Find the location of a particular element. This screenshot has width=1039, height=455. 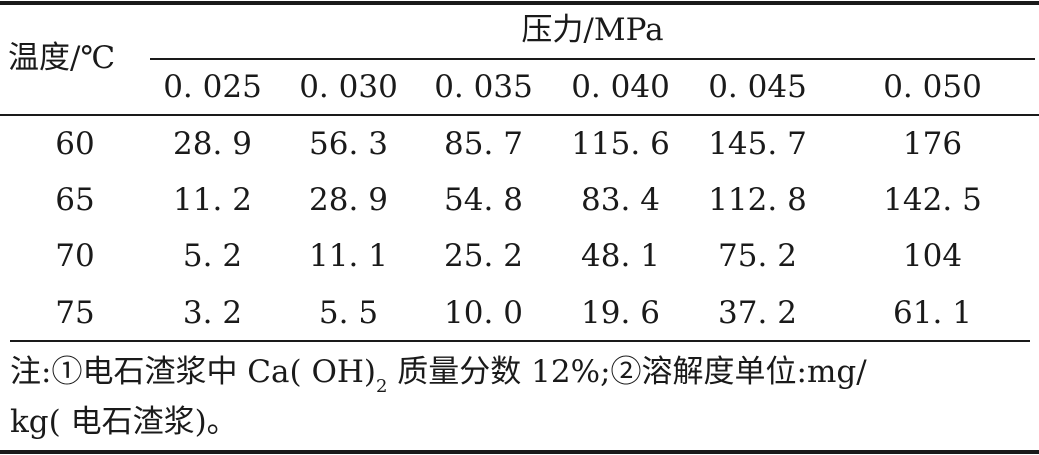

note-subscript: 2 is located at coordinates (382, 386).